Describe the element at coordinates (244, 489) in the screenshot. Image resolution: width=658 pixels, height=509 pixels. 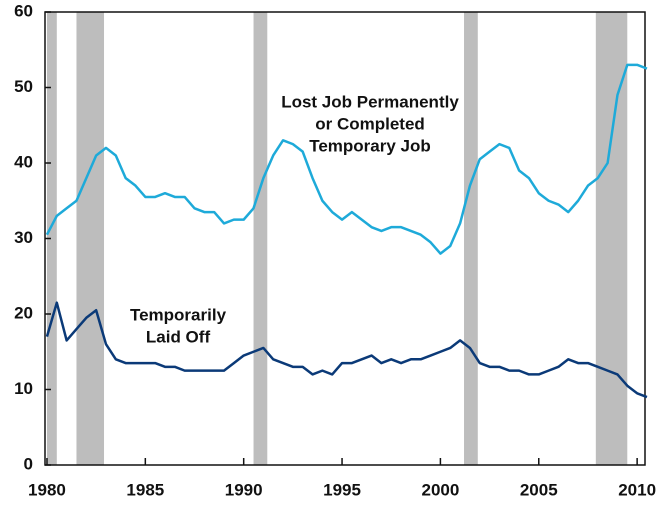
I see `x-tick-label: 1990` at that location.